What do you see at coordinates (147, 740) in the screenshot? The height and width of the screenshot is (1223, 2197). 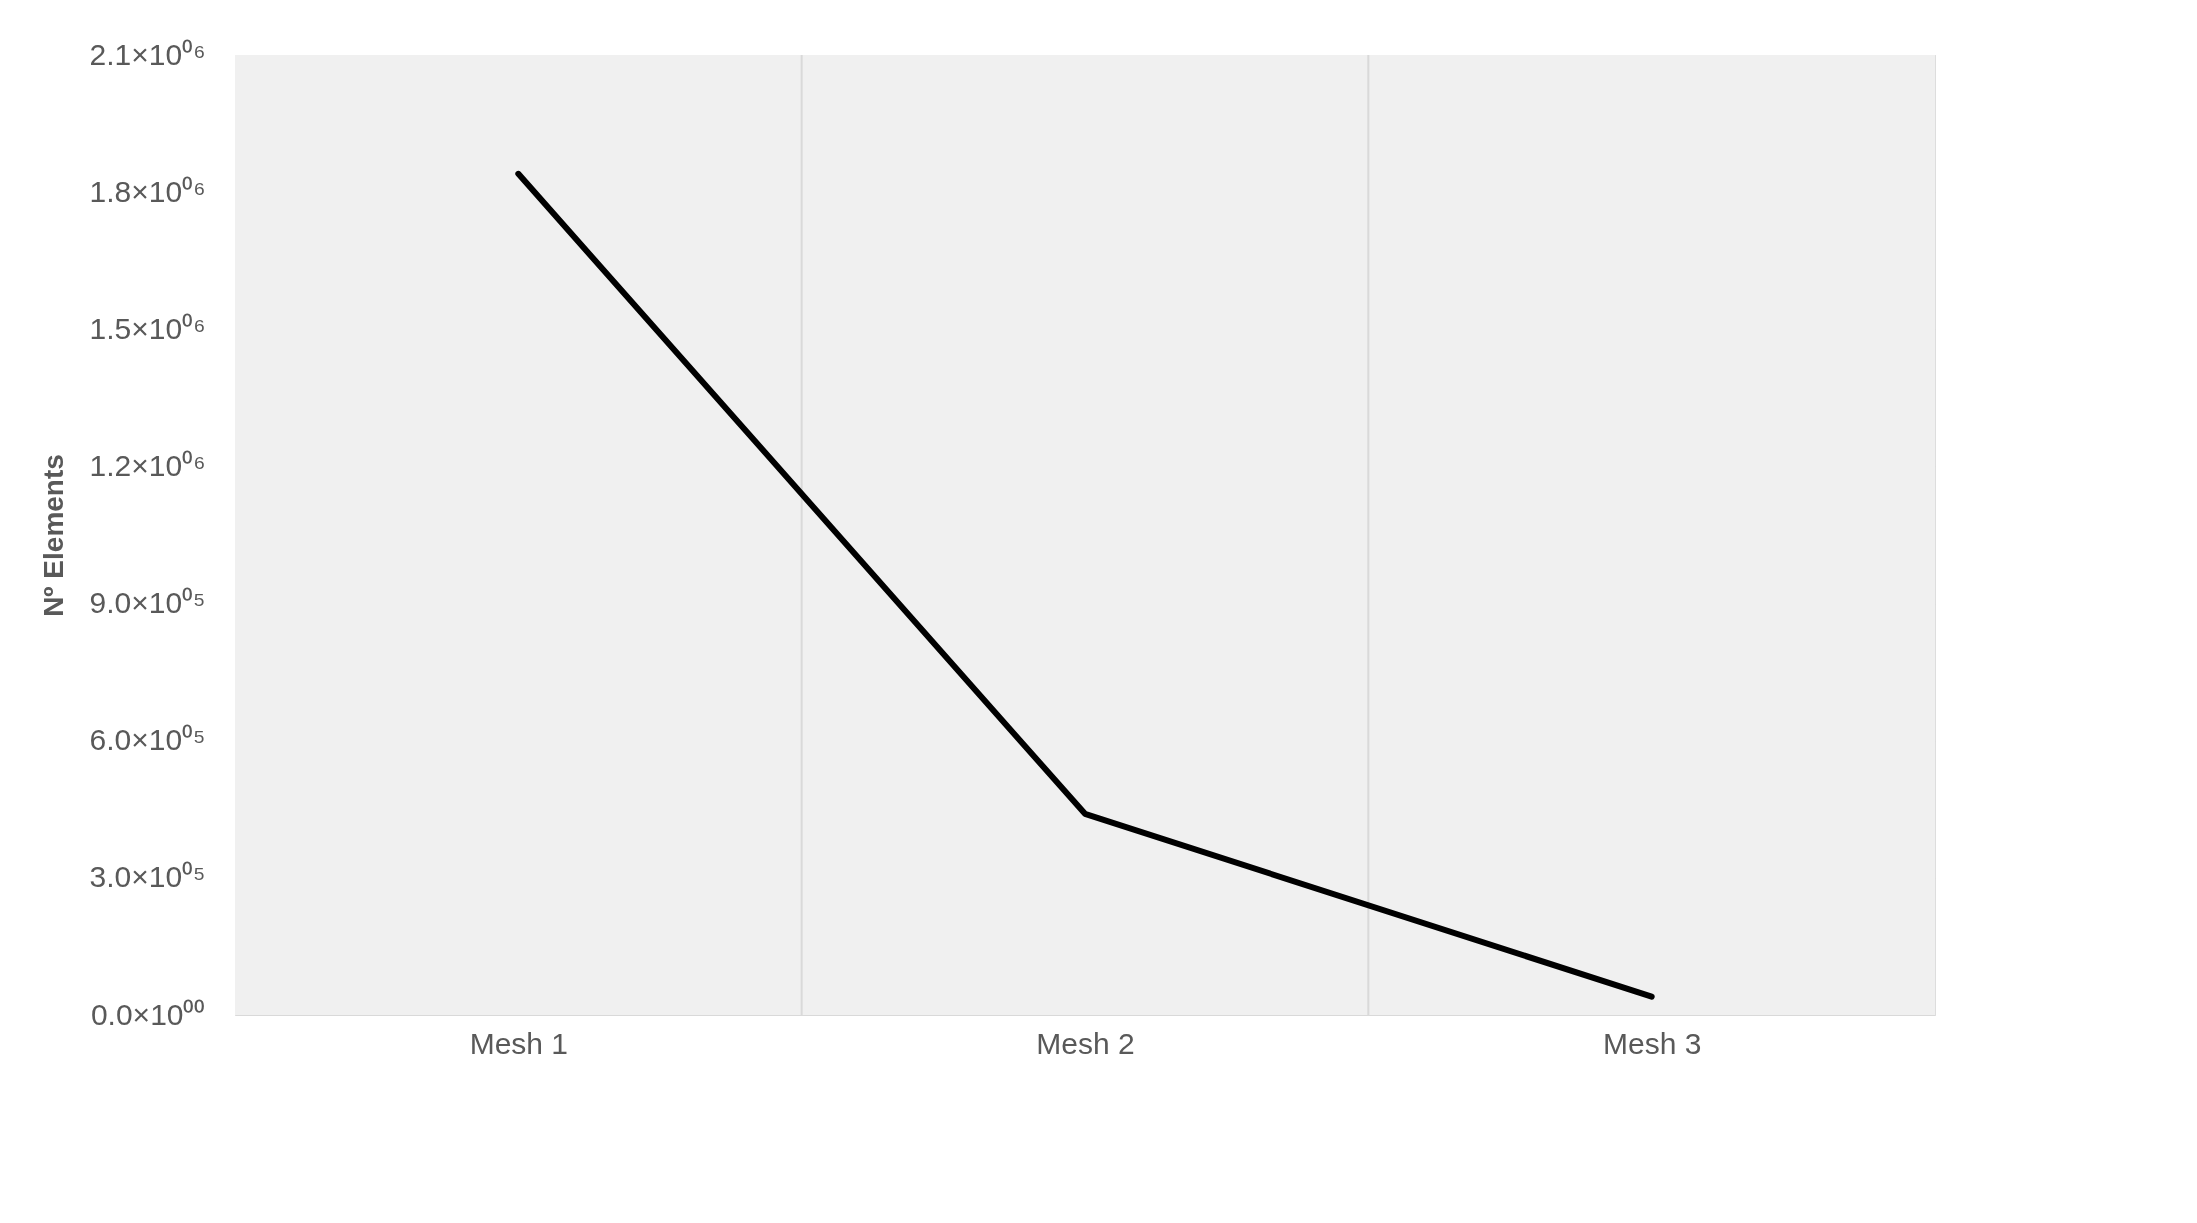 I see `y-tick-label: 6.0×10⁰⁵` at bounding box center [147, 740].